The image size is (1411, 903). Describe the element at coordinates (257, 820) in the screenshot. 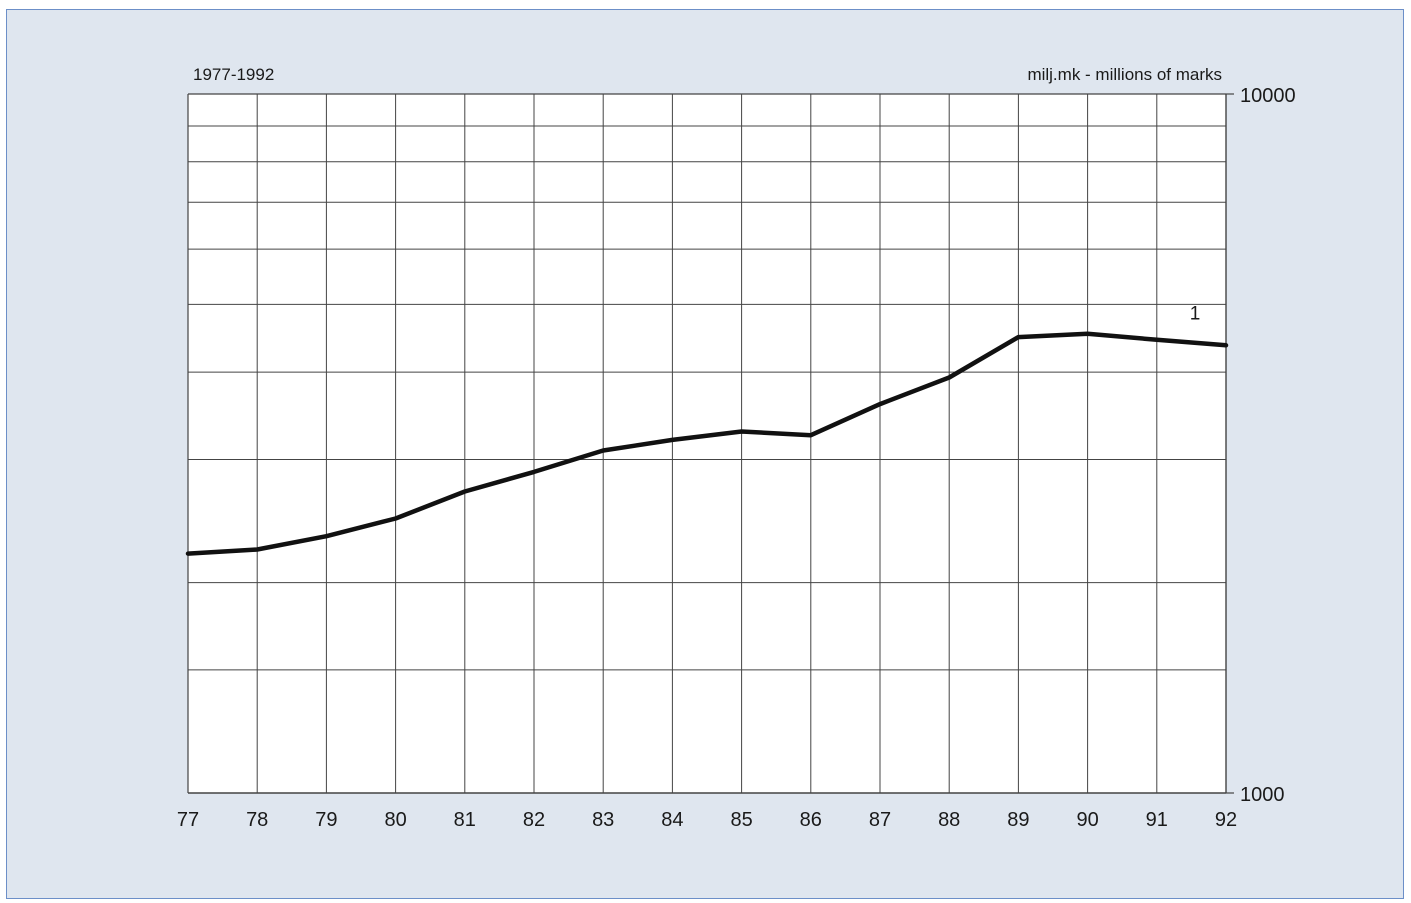

I see `x-tick-label: 78` at that location.